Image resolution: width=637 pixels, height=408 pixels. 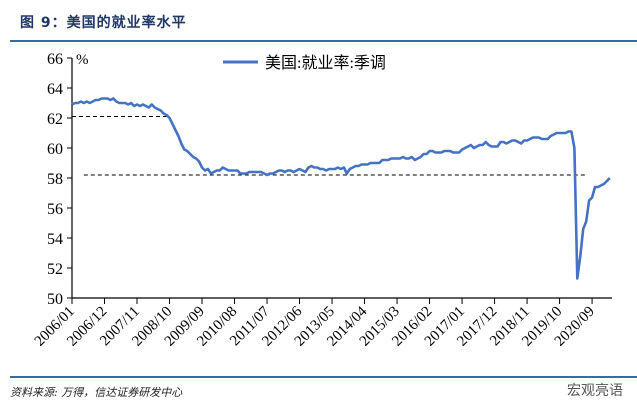 I want to click on bottom-divider, so click(x=323, y=377).